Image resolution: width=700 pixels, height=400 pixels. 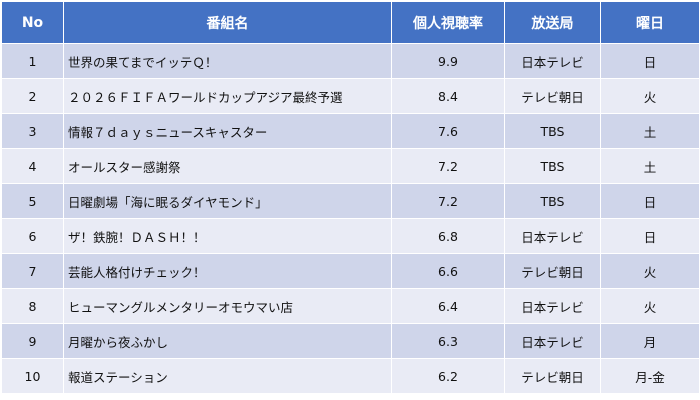 I want to click on table-row: 5 日曜劇場「海に眠るダイヤモンド」 7.2 TBS 日, so click(x=350, y=201).